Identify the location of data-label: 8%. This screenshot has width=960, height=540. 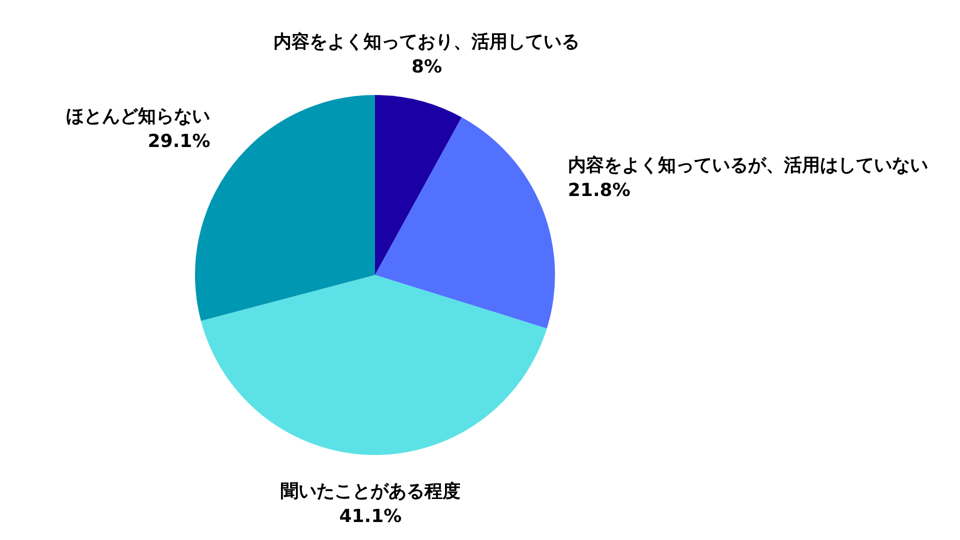
(426, 67).